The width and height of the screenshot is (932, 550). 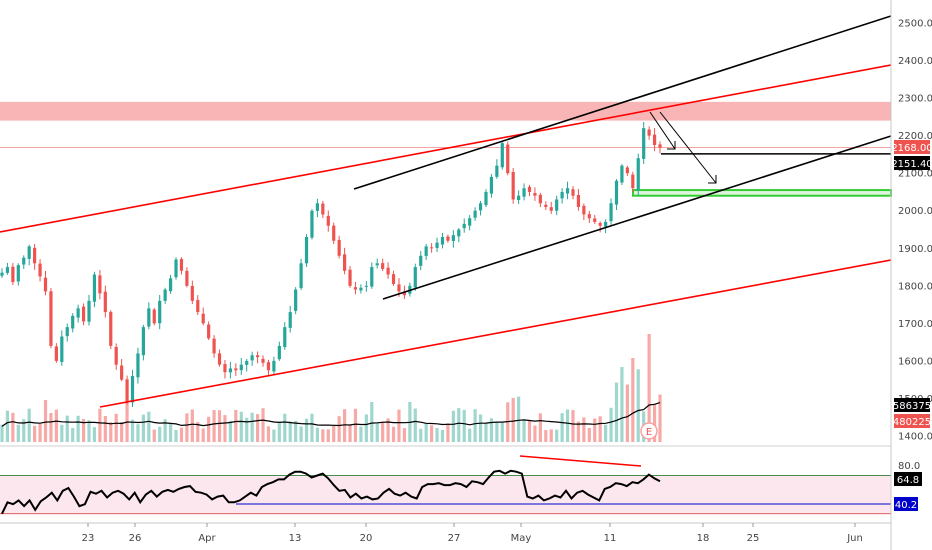 What do you see at coordinates (649, 431) in the screenshot?
I see `earnings-marker: E` at bounding box center [649, 431].